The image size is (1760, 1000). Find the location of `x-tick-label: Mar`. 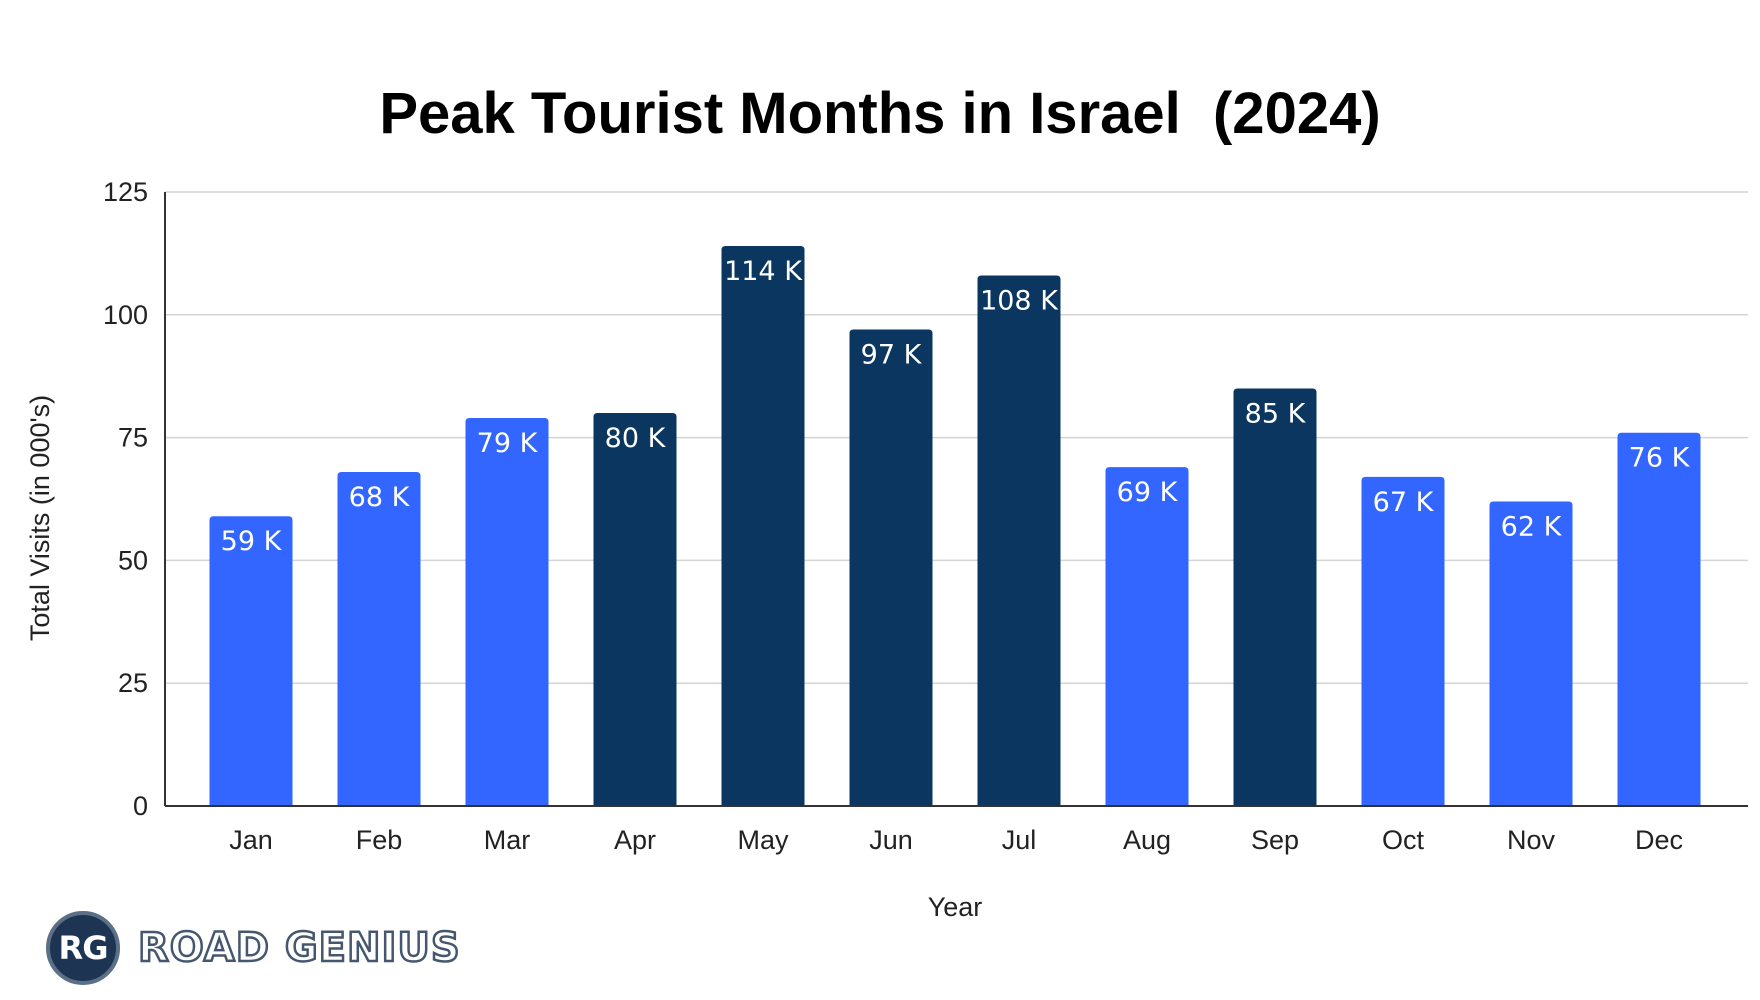

x-tick-label: Mar is located at coordinates (507, 840).